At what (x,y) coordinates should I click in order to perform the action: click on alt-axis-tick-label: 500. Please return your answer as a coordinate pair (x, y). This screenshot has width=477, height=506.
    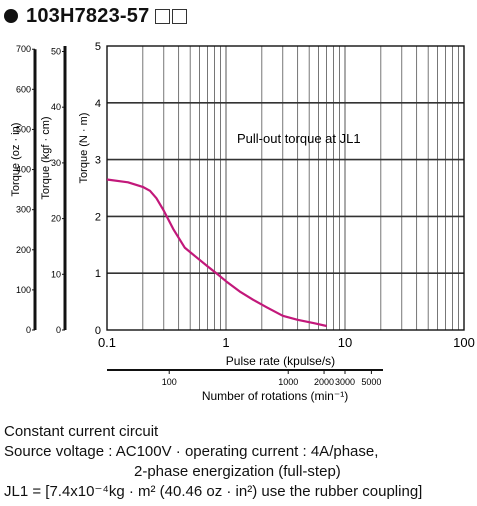
    Looking at the image, I should click on (23, 129).